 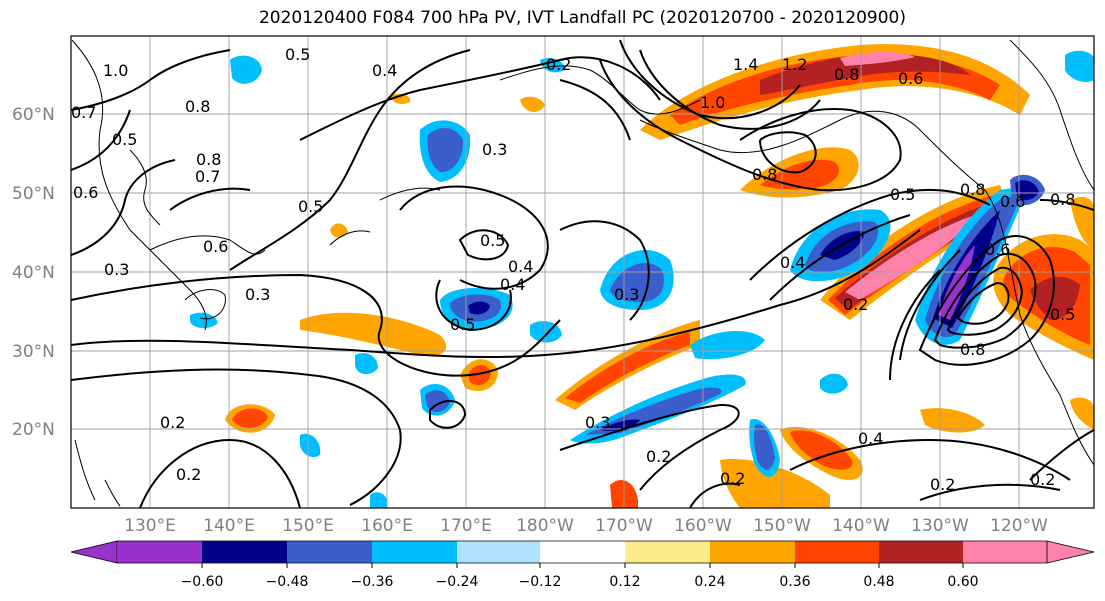 What do you see at coordinates (33, 430) in the screenshot?
I see `lat-label: 20°N` at bounding box center [33, 430].